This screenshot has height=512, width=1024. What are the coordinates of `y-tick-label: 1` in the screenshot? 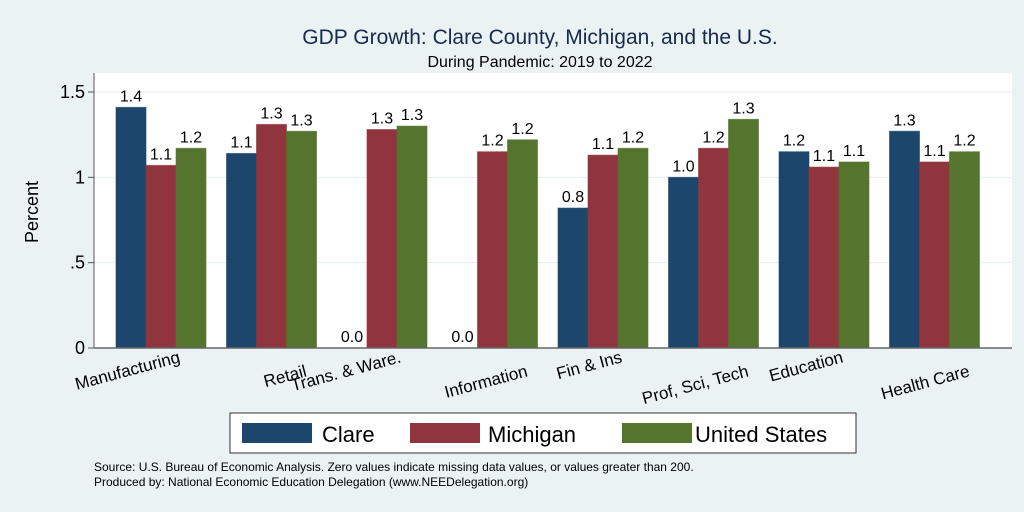 It's located at (80, 177).